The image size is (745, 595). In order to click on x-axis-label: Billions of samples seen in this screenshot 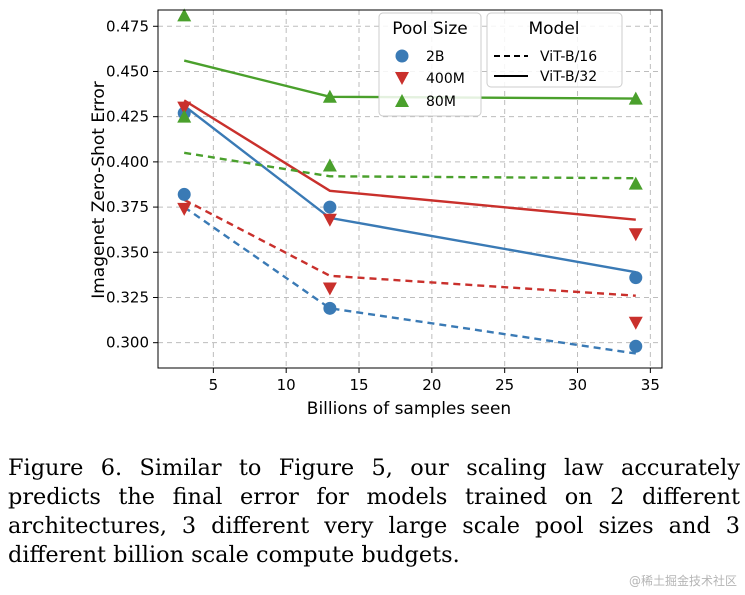, I will do `click(409, 409)`.